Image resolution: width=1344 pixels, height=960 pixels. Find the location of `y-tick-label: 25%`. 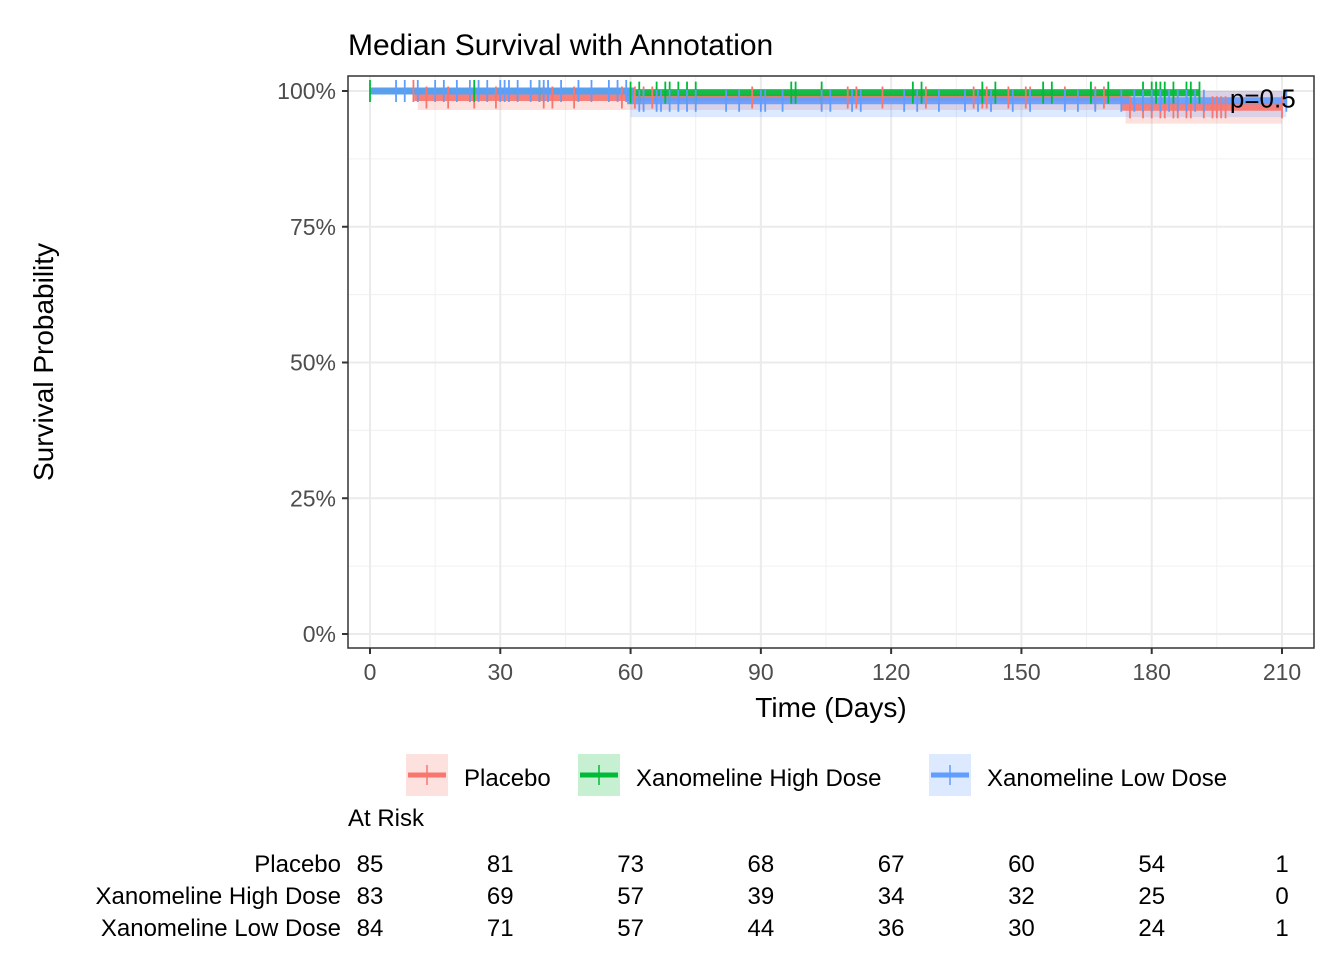

y-tick-label: 25% is located at coordinates (313, 498).